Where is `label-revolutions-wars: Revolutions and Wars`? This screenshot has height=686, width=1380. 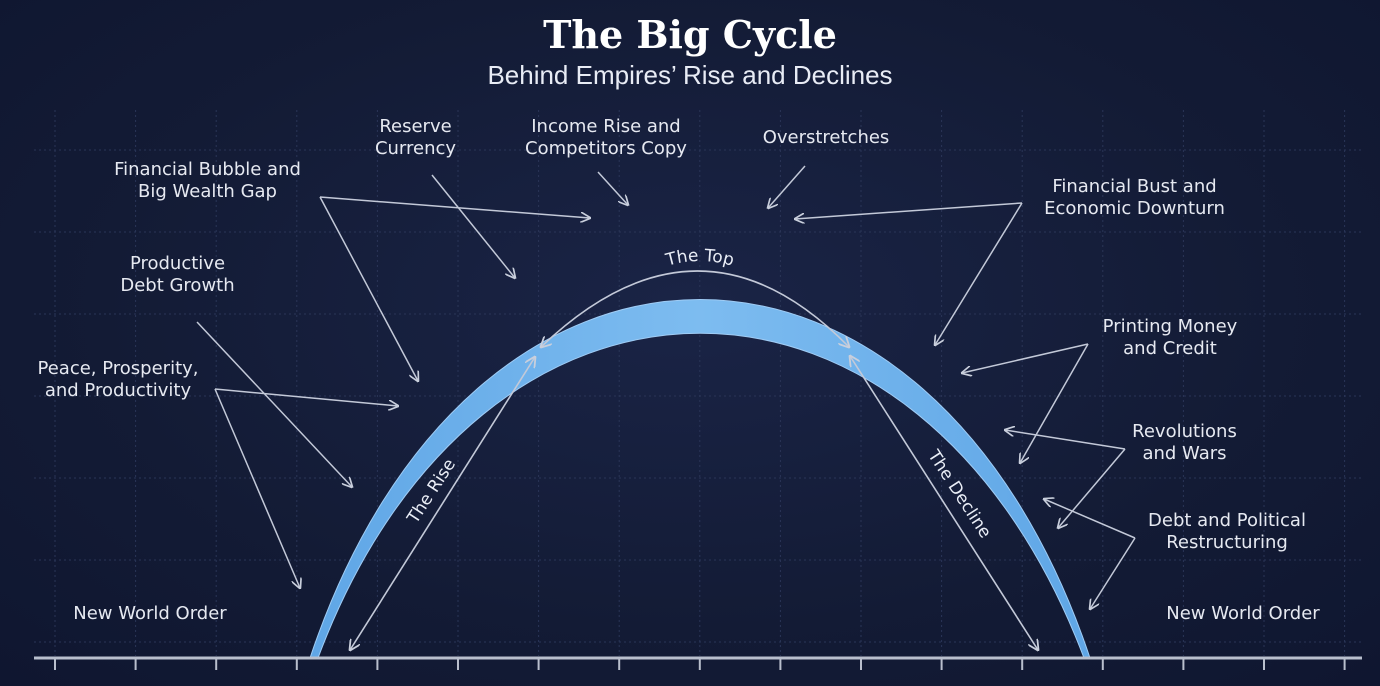
label-revolutions-wars: Revolutions and Wars is located at coordinates (1184, 442).